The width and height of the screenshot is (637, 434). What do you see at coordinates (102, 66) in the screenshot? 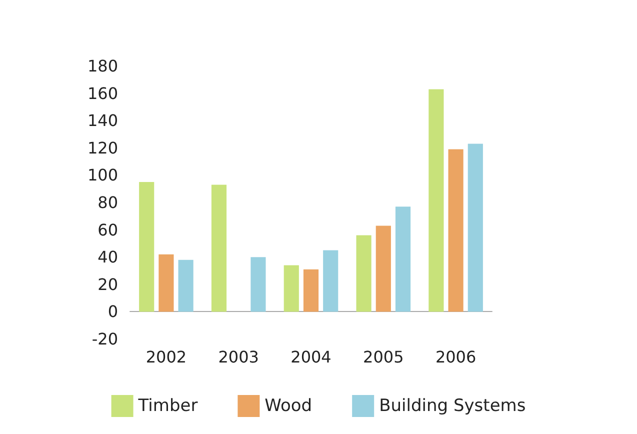
I see `y-tick-label: 180` at bounding box center [102, 66].